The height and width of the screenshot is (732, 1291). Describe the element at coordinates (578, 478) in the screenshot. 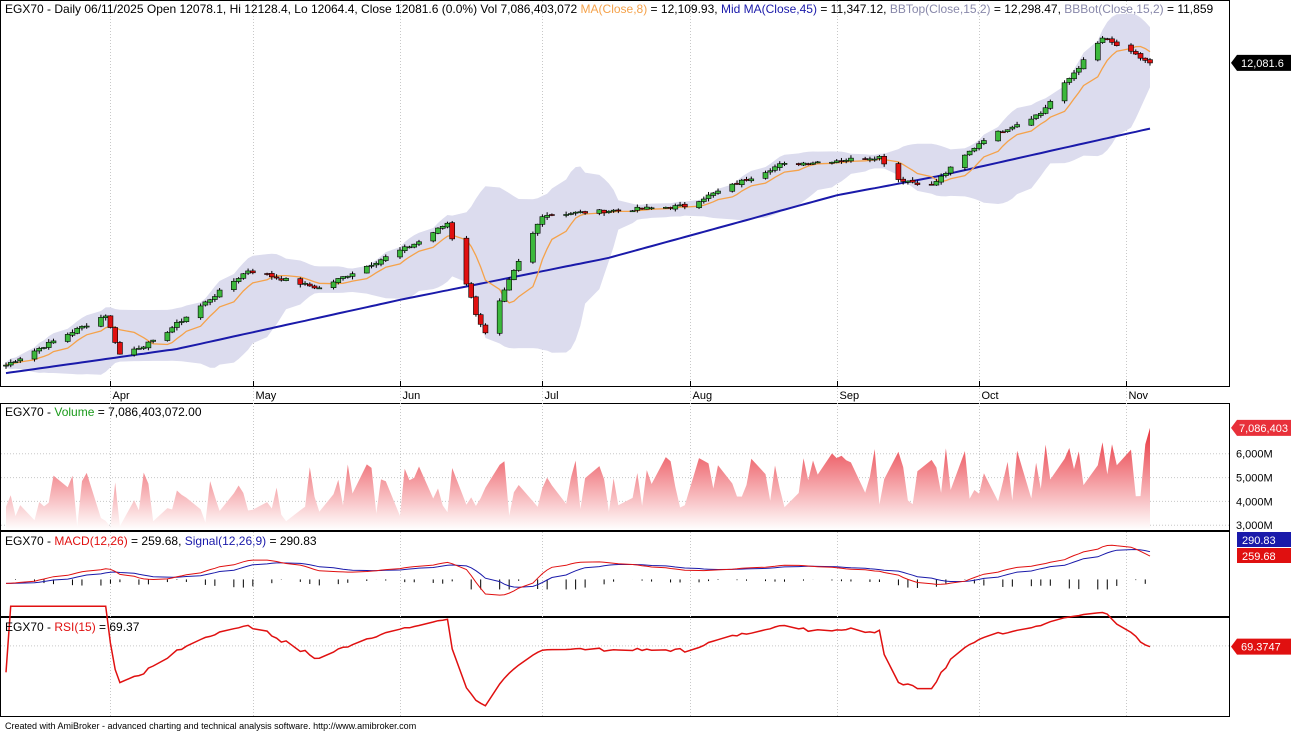

I see `volume-path` at that location.